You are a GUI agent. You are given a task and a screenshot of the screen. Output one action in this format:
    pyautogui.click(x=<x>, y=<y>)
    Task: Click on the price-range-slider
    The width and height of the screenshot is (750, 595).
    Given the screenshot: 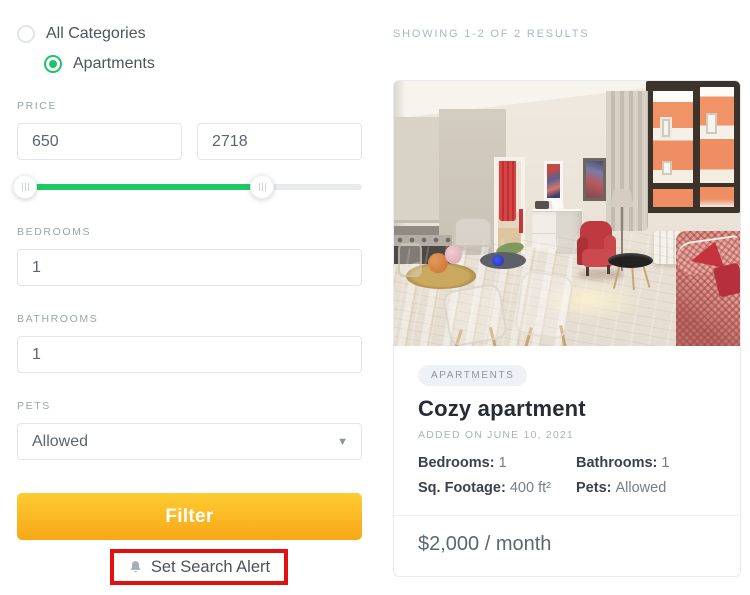 What is the action you would take?
    pyautogui.click(x=187, y=187)
    